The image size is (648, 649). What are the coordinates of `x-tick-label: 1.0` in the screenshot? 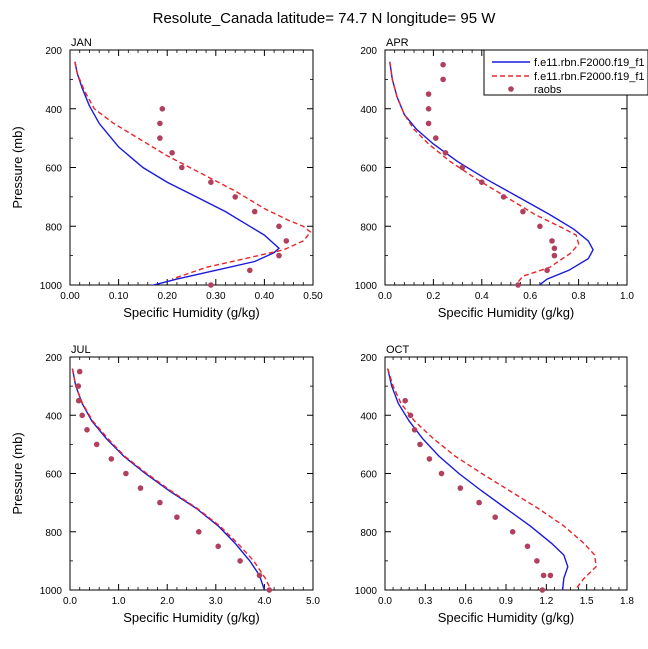 It's located at (119, 601).